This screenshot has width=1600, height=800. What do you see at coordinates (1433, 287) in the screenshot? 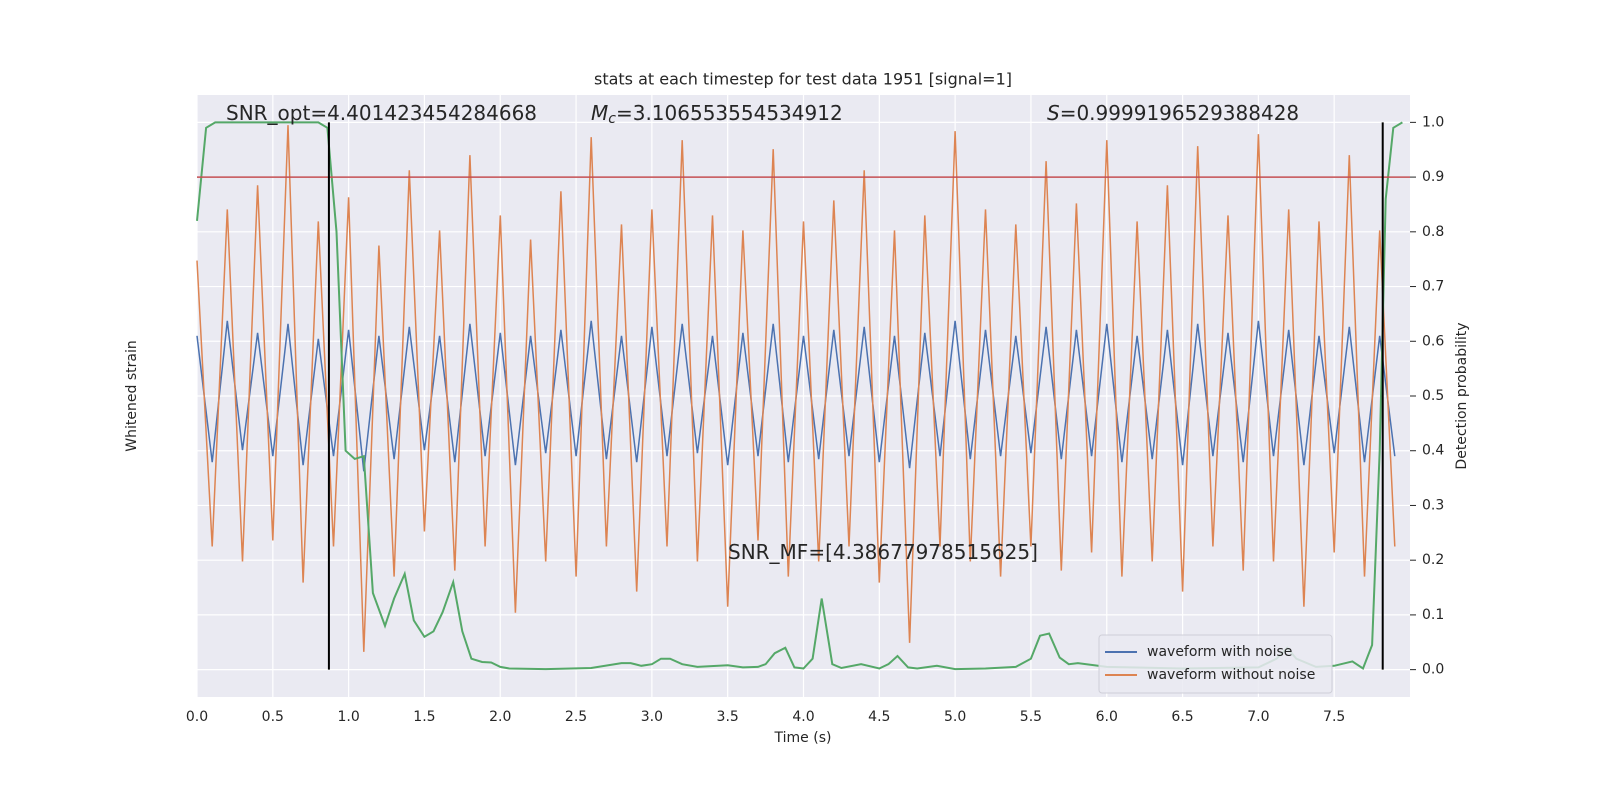
I see `y2-tick-label: 0.7` at bounding box center [1433, 287].